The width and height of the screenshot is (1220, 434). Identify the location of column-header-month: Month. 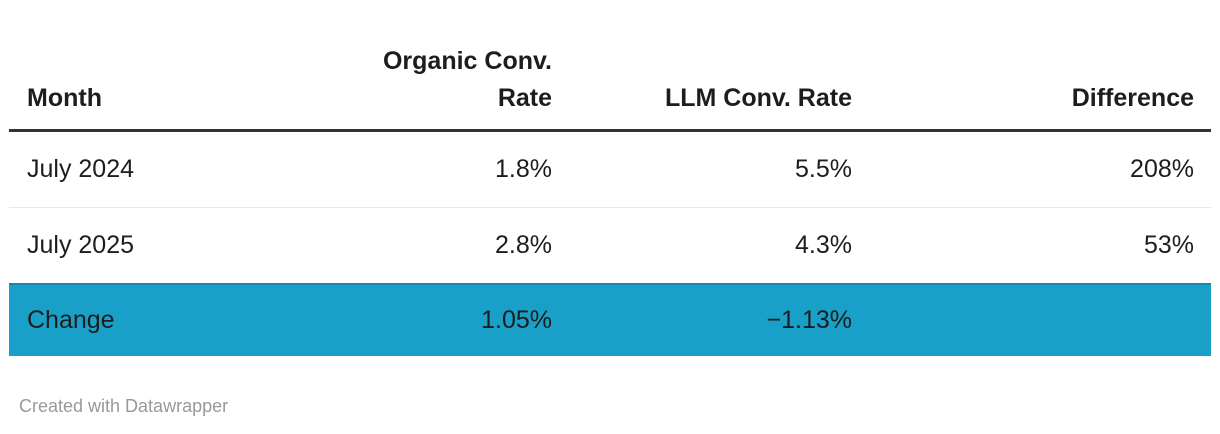
(173, 66).